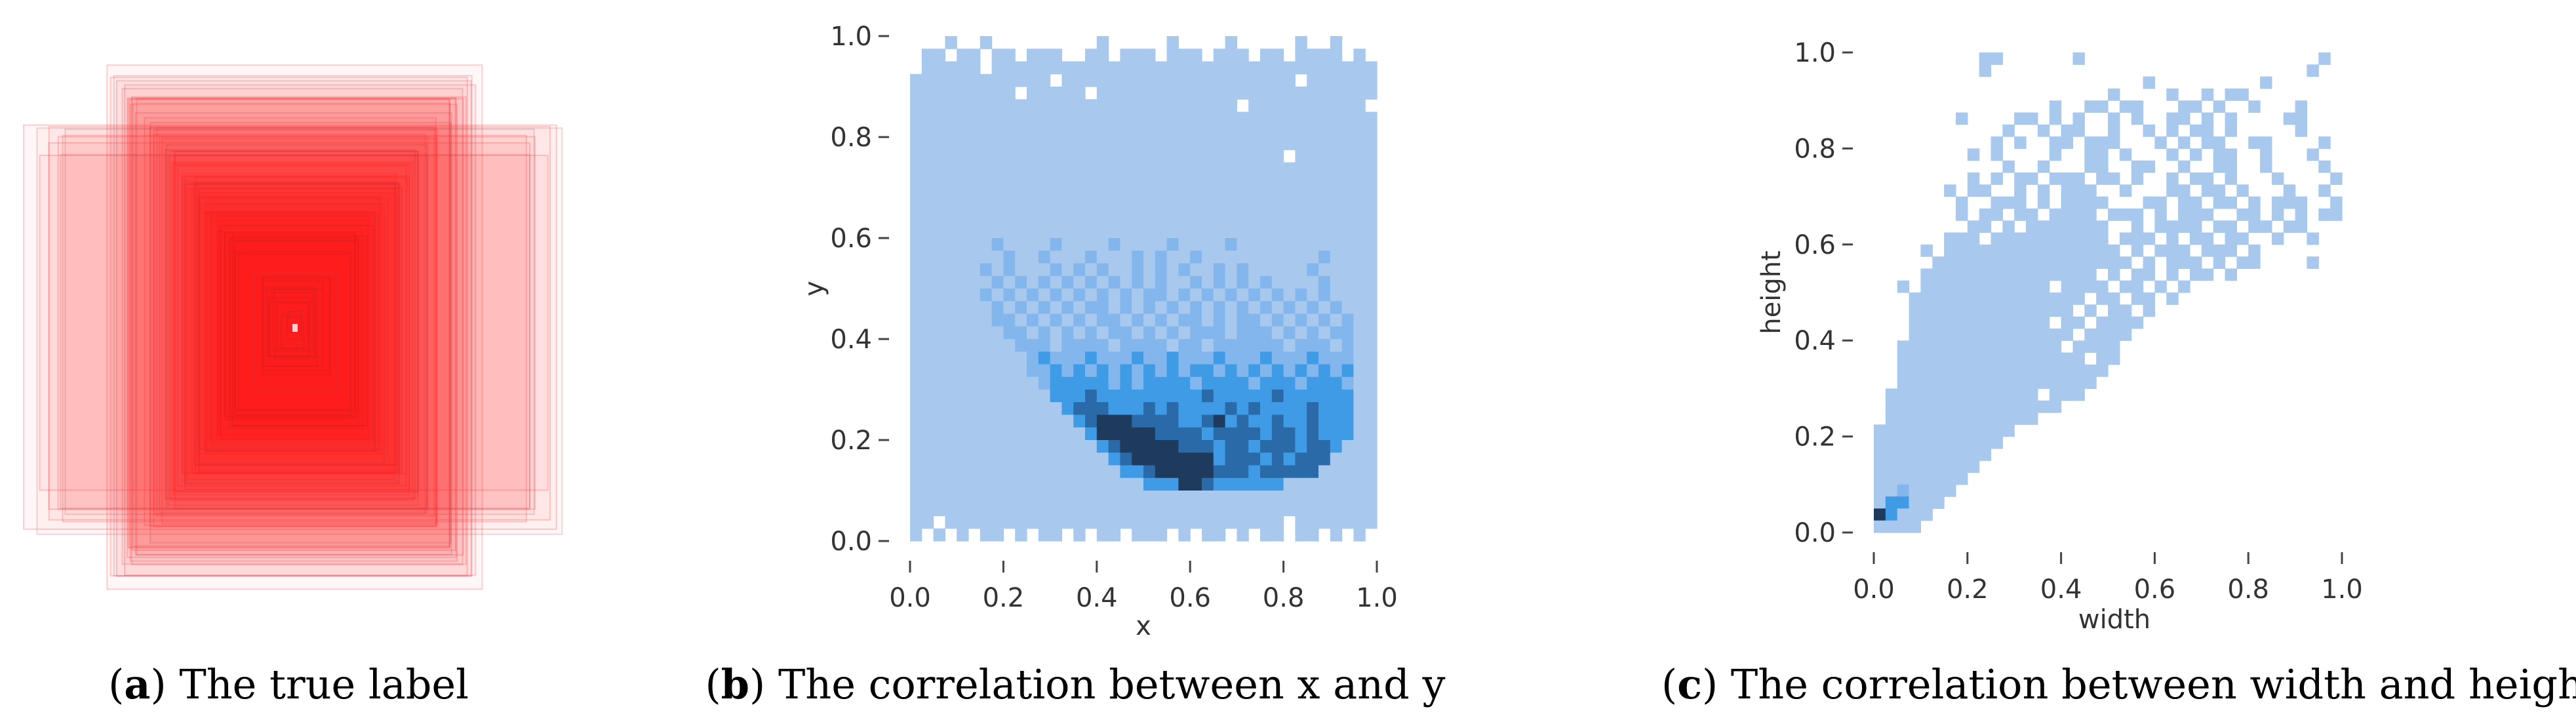  What do you see at coordinates (1968, 589) in the screenshot?
I see `x-tick-label: 0.2` at bounding box center [1968, 589].